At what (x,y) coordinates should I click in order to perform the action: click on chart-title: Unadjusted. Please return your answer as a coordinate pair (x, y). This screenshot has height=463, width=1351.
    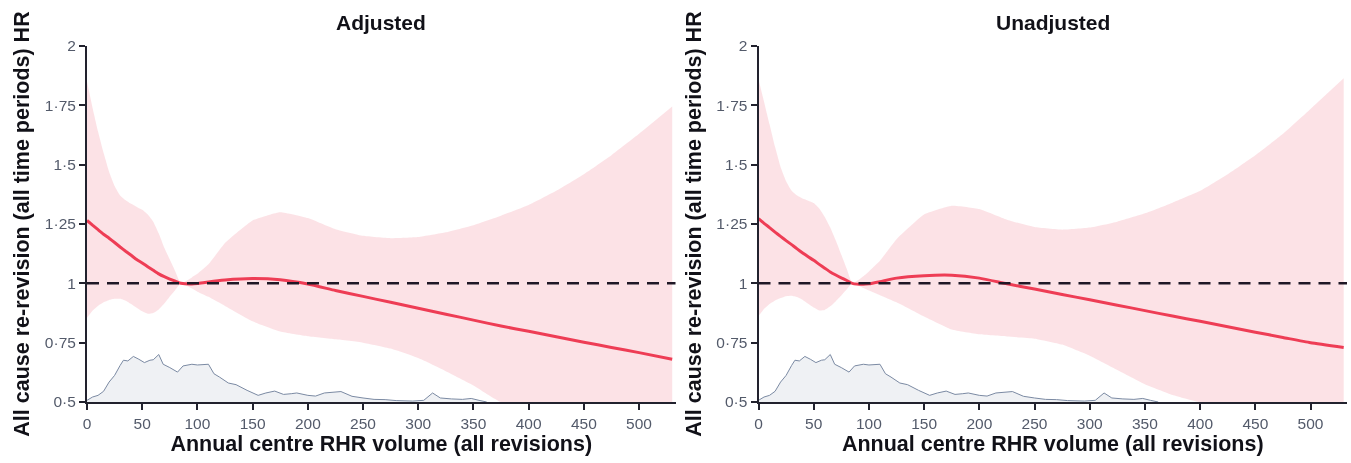
    Looking at the image, I should click on (1053, 22).